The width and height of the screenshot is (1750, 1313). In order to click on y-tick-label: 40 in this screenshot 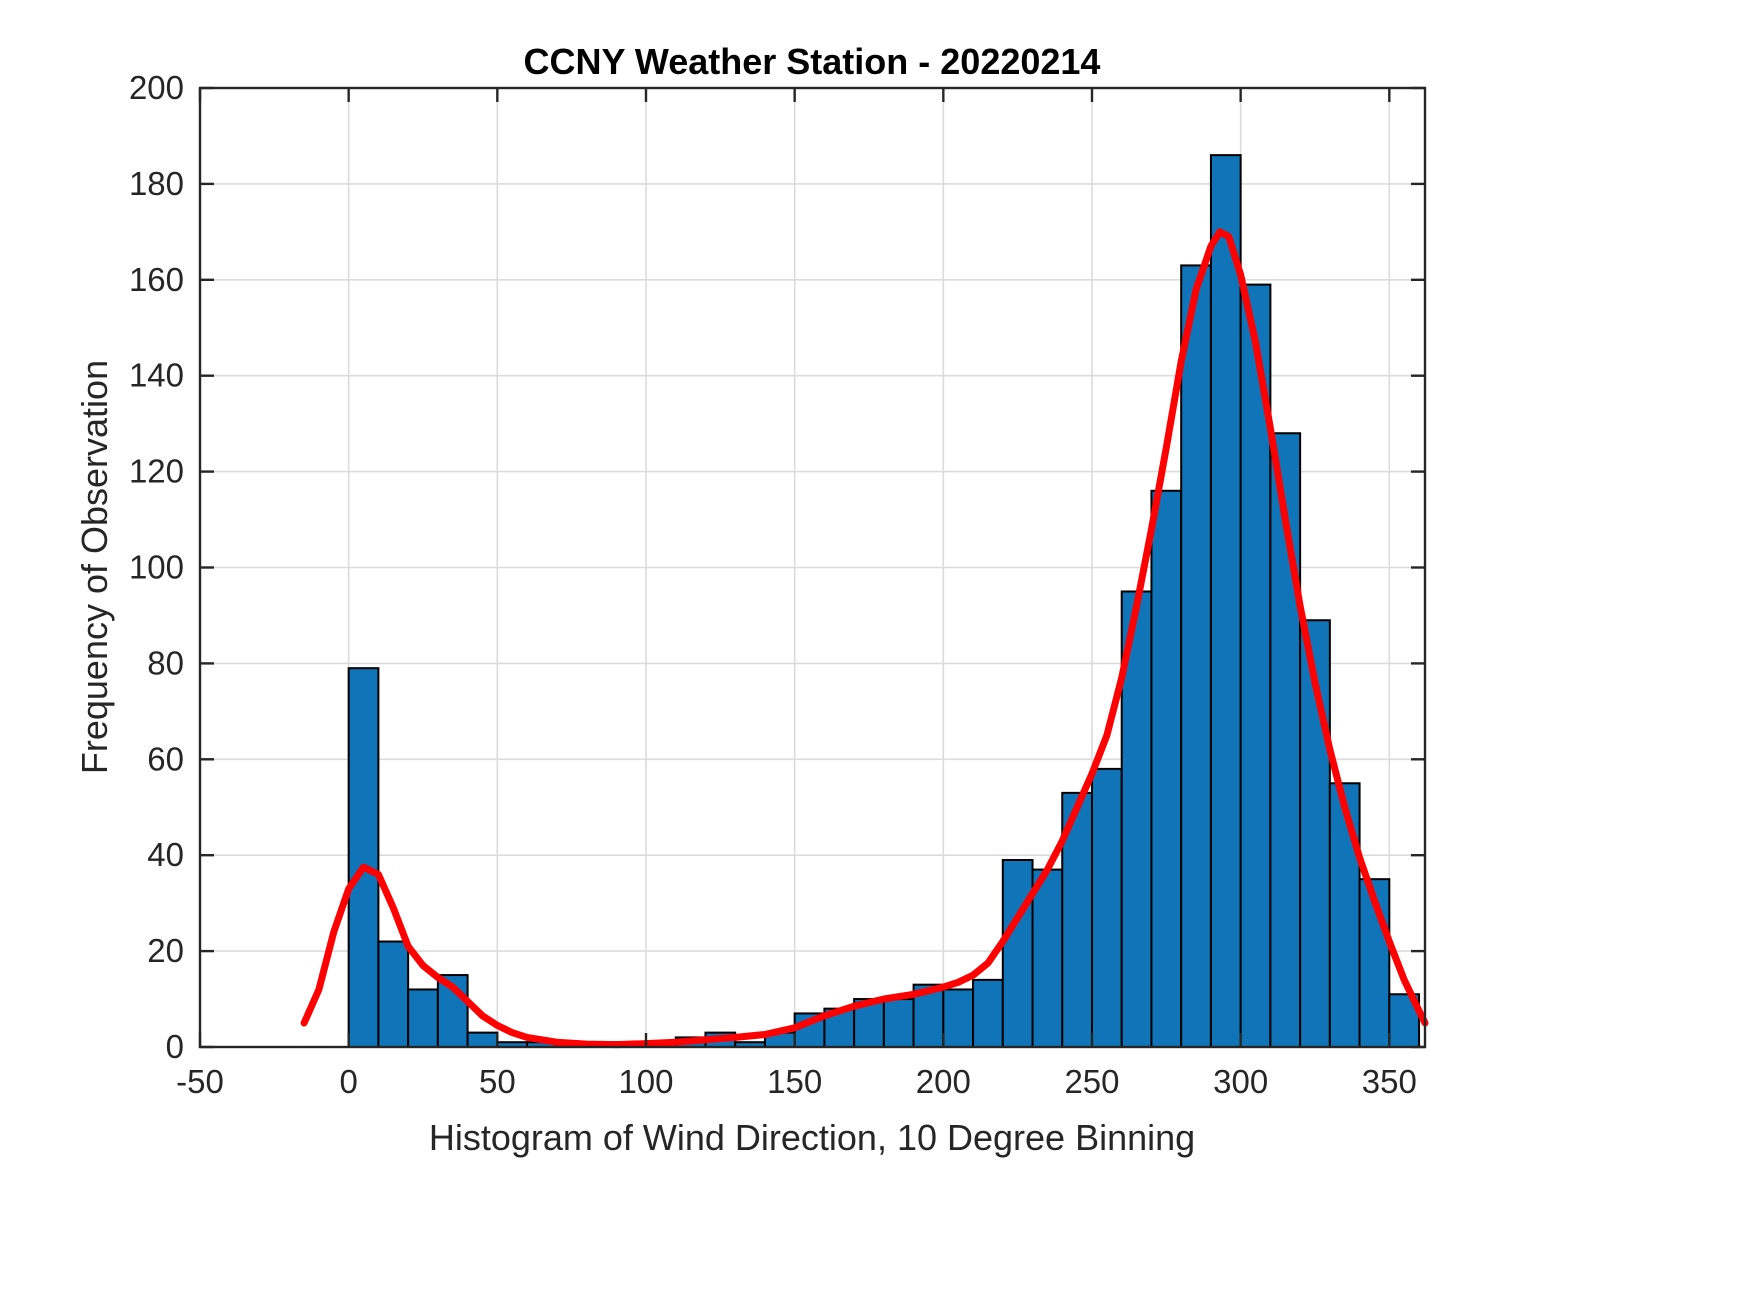, I will do `click(165, 854)`.